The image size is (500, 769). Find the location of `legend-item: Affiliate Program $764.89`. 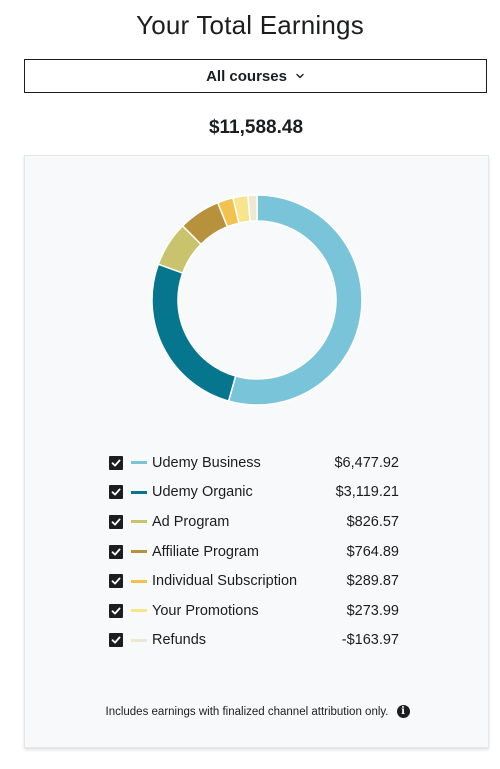

legend-item: Affiliate Program $764.89 is located at coordinates (254, 552).